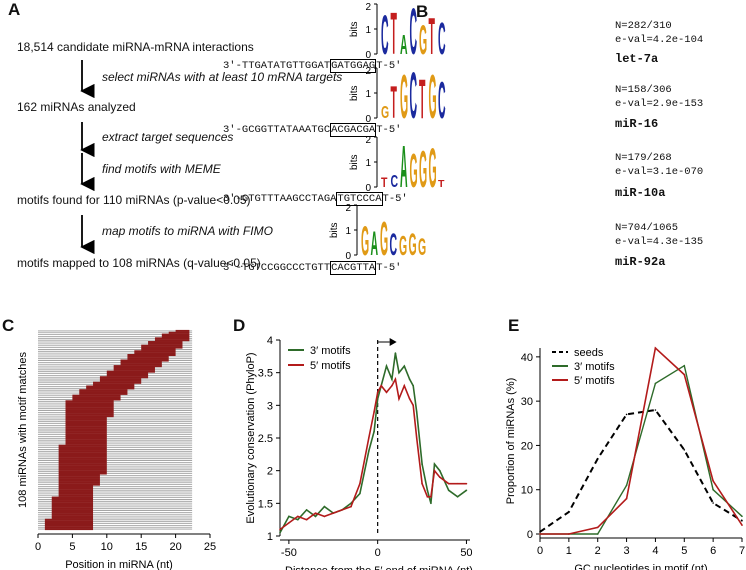  I want to click on y-axis-label: Evolutionary conservation (PhyloP), so click(251, 437).